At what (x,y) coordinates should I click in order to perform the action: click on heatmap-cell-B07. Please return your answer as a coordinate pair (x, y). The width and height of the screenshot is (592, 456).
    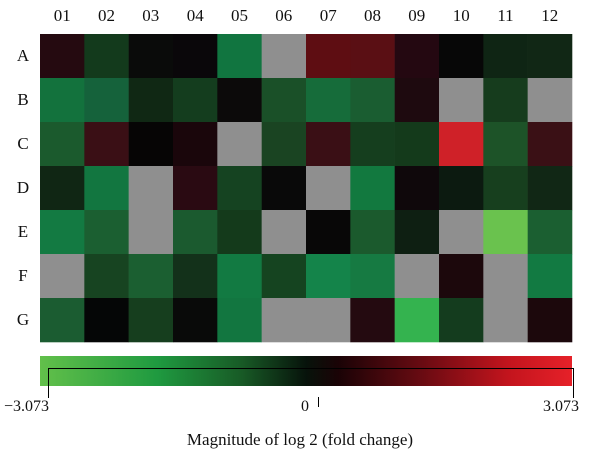
    Looking at the image, I should click on (328, 100).